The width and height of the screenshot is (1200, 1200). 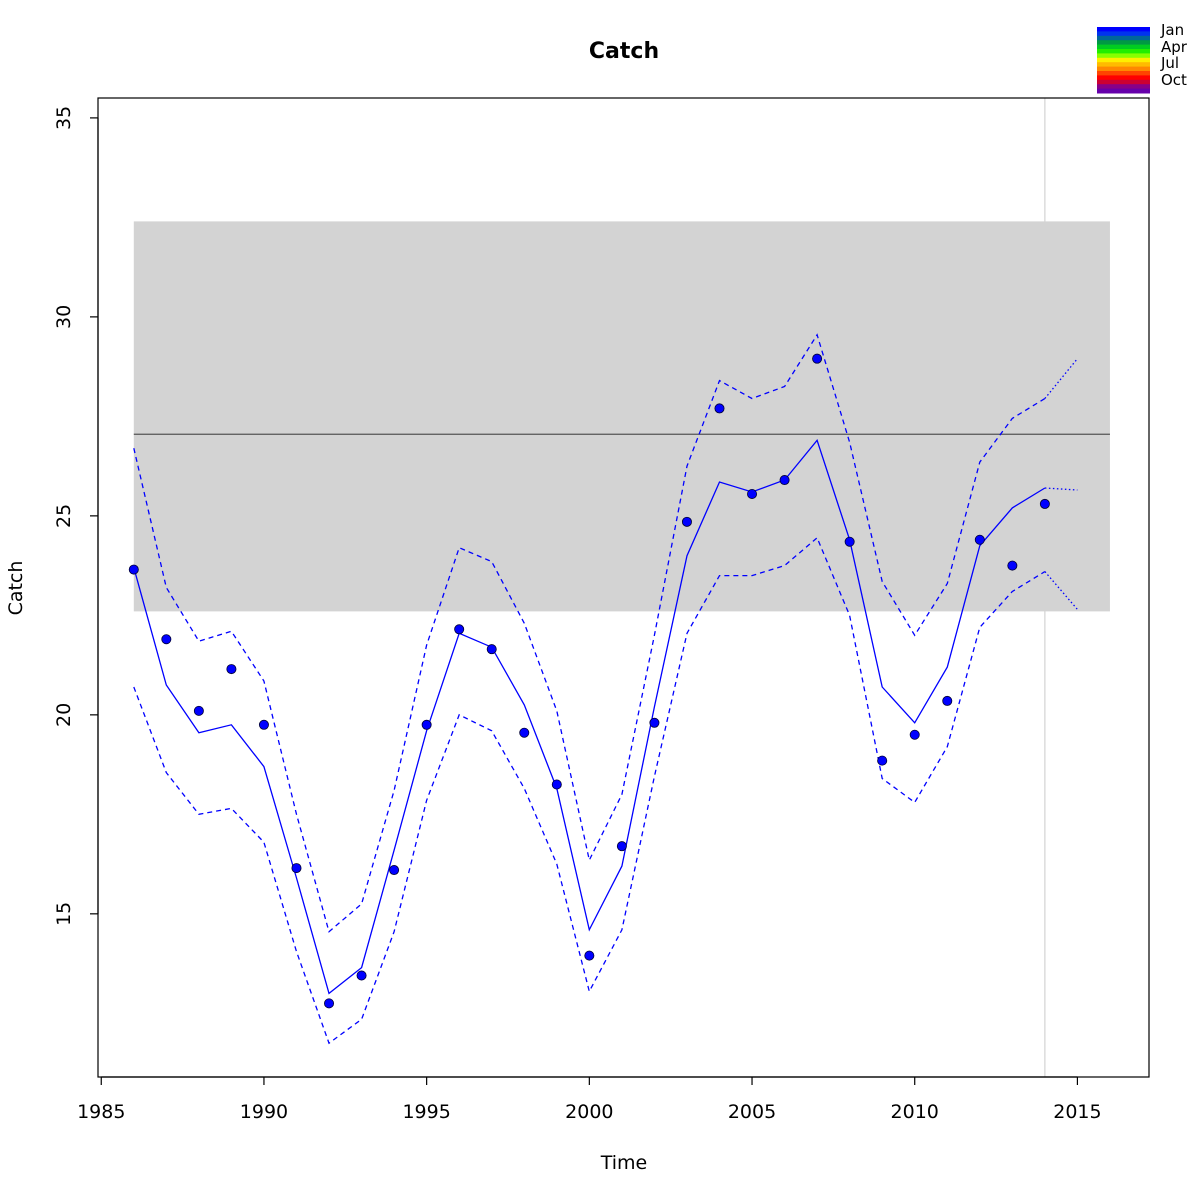 I want to click on series-forecast, so click(x=1061, y=489).